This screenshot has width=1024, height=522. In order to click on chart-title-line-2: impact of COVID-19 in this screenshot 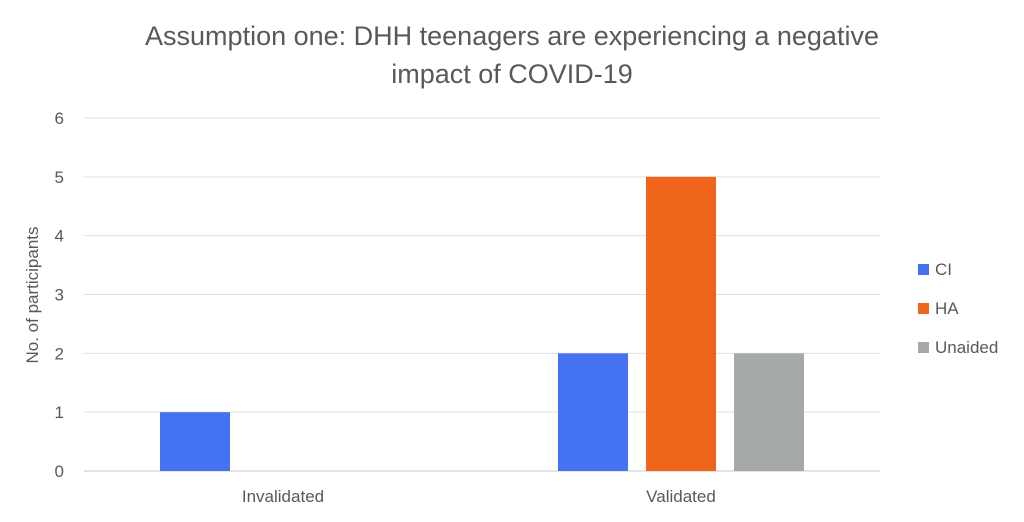, I will do `click(512, 74)`.